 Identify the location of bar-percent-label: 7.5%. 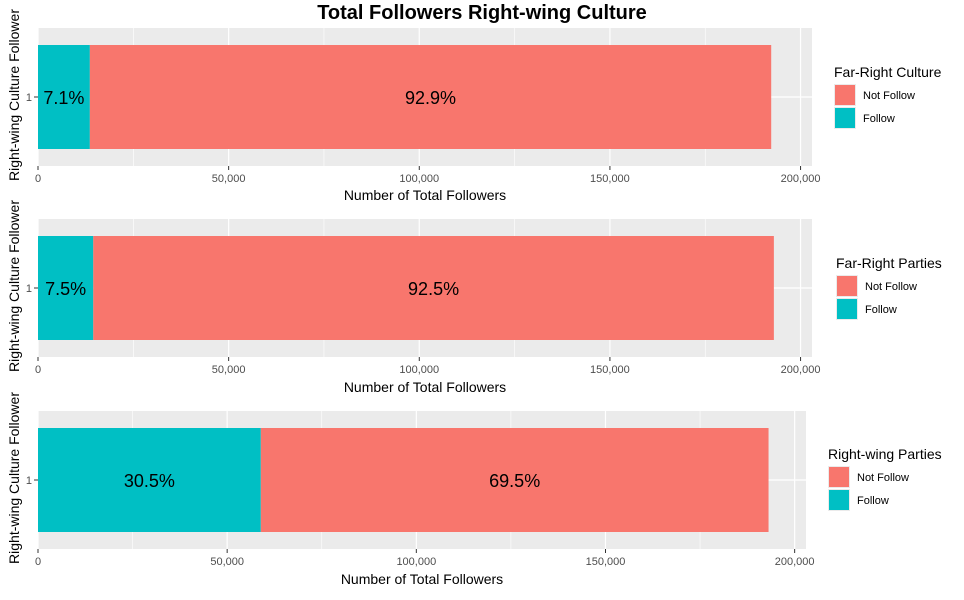
(65, 289).